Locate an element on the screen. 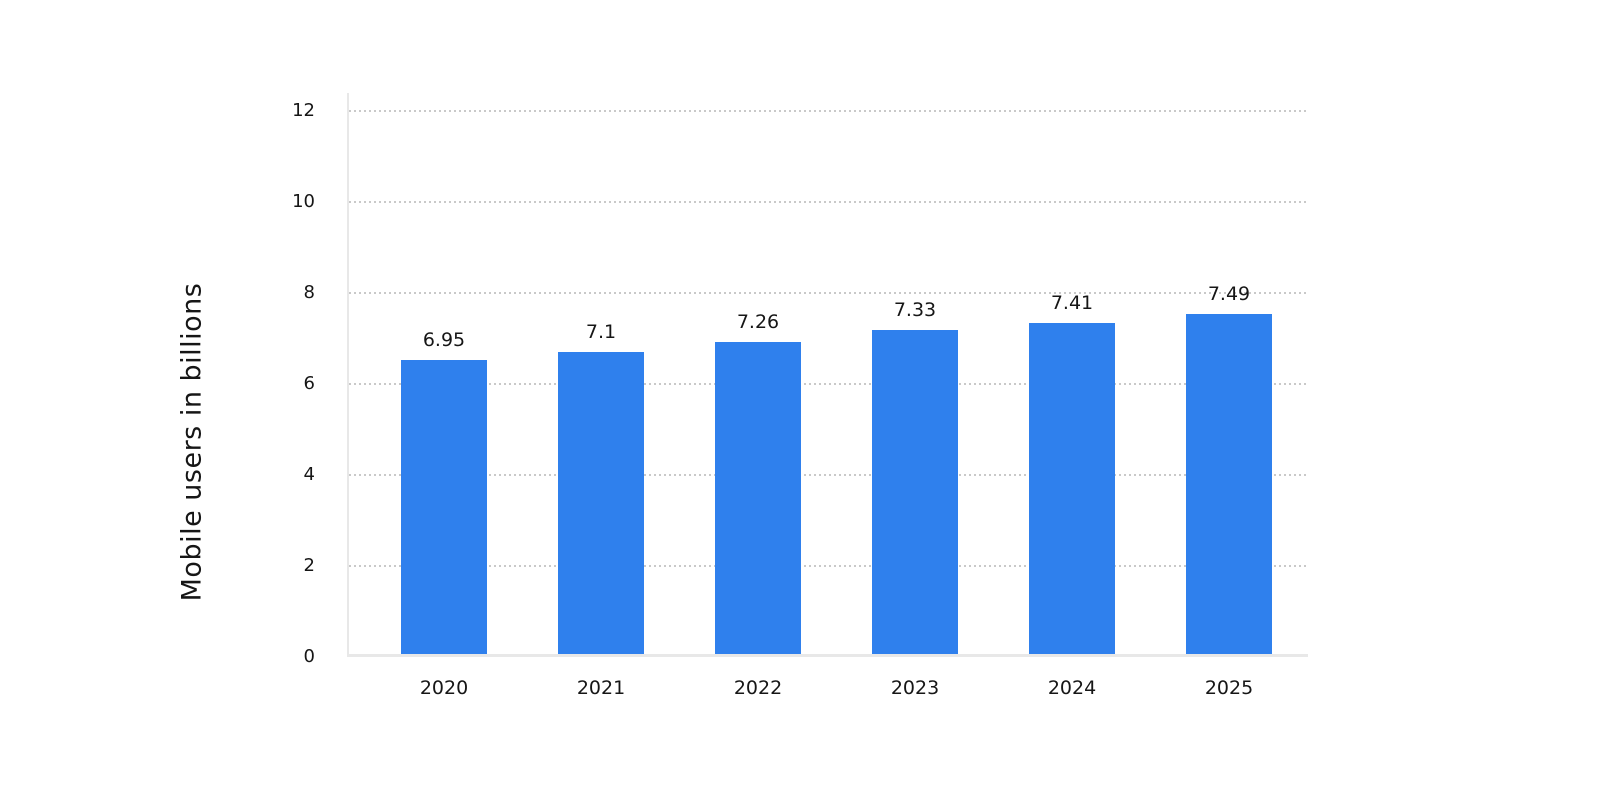 This screenshot has width=1600, height=800. x-tick-label-2025: 2025 is located at coordinates (1229, 688).